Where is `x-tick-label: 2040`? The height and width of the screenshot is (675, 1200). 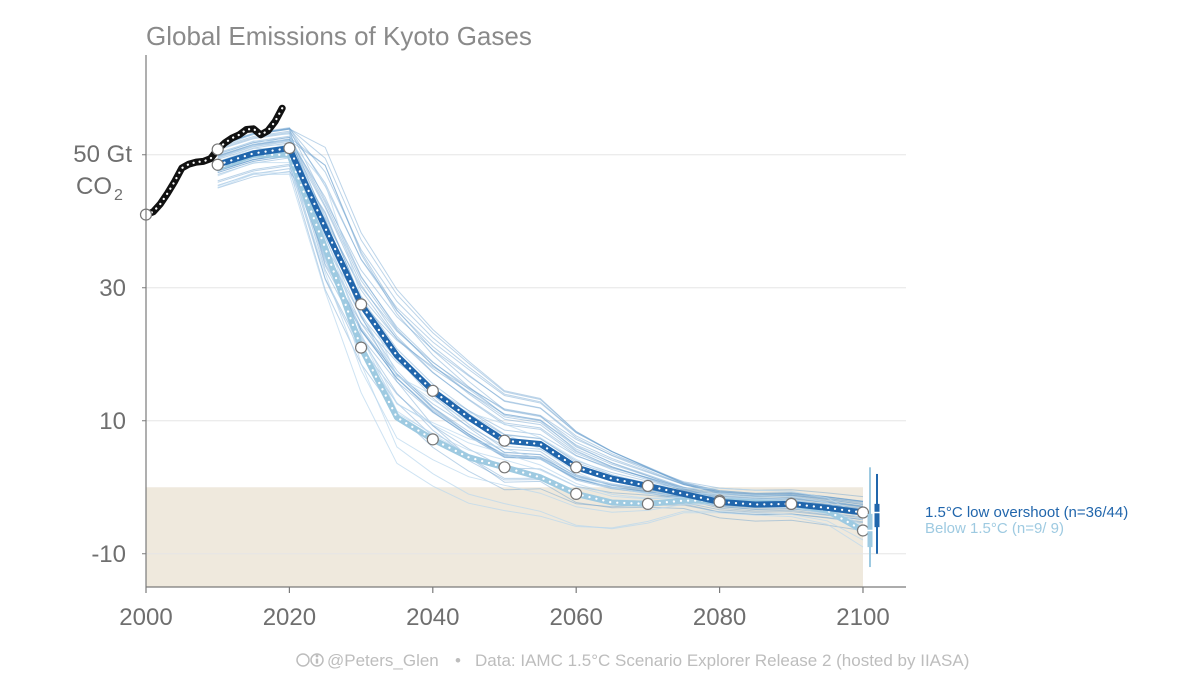 x-tick-label: 2040 is located at coordinates (432, 617).